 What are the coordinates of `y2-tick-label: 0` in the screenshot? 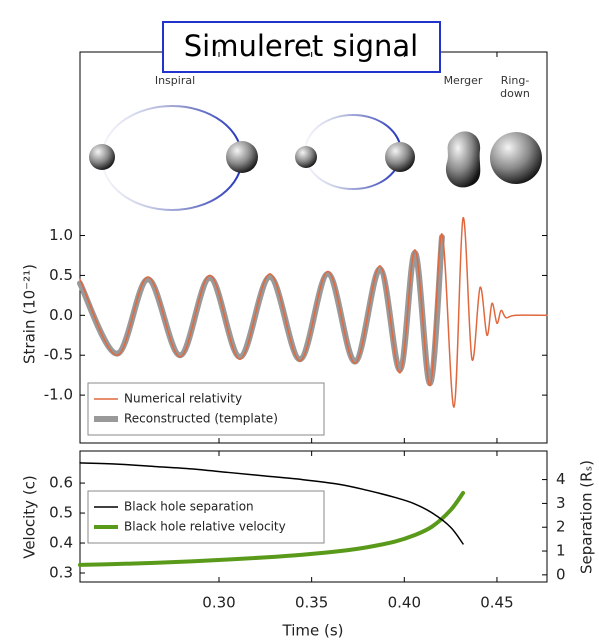 It's located at (561, 574).